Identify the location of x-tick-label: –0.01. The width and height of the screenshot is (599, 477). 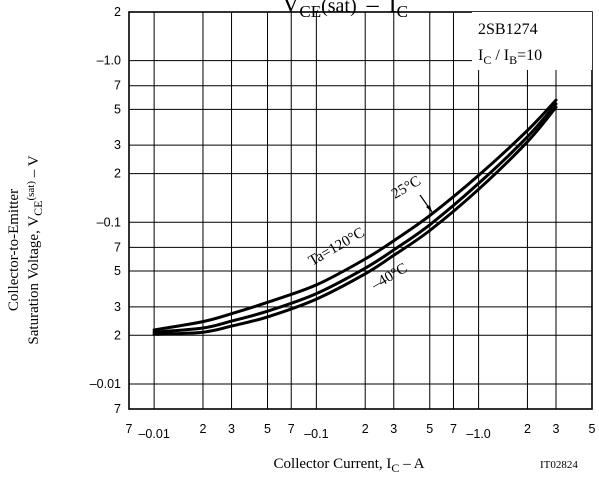
(153, 434).